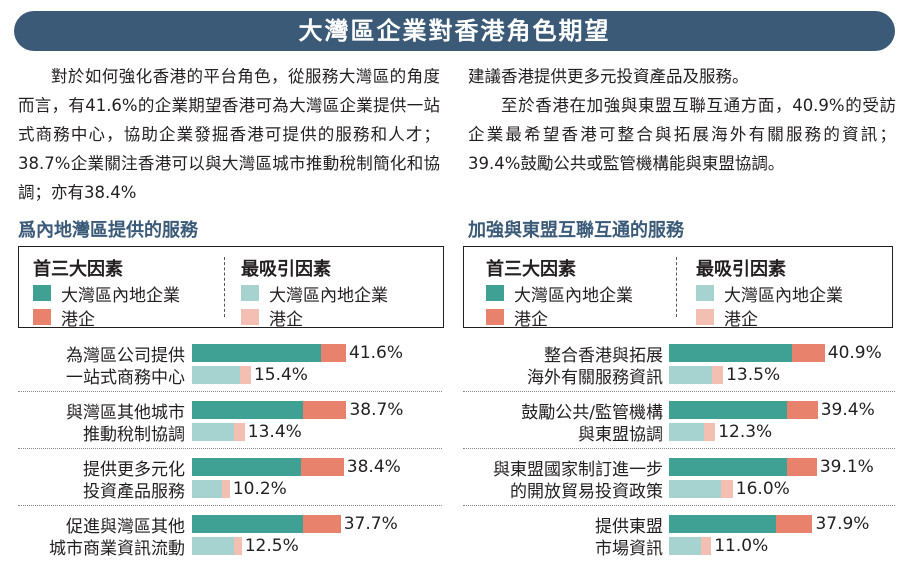  I want to click on value-label: 13.4%, so click(274, 432).